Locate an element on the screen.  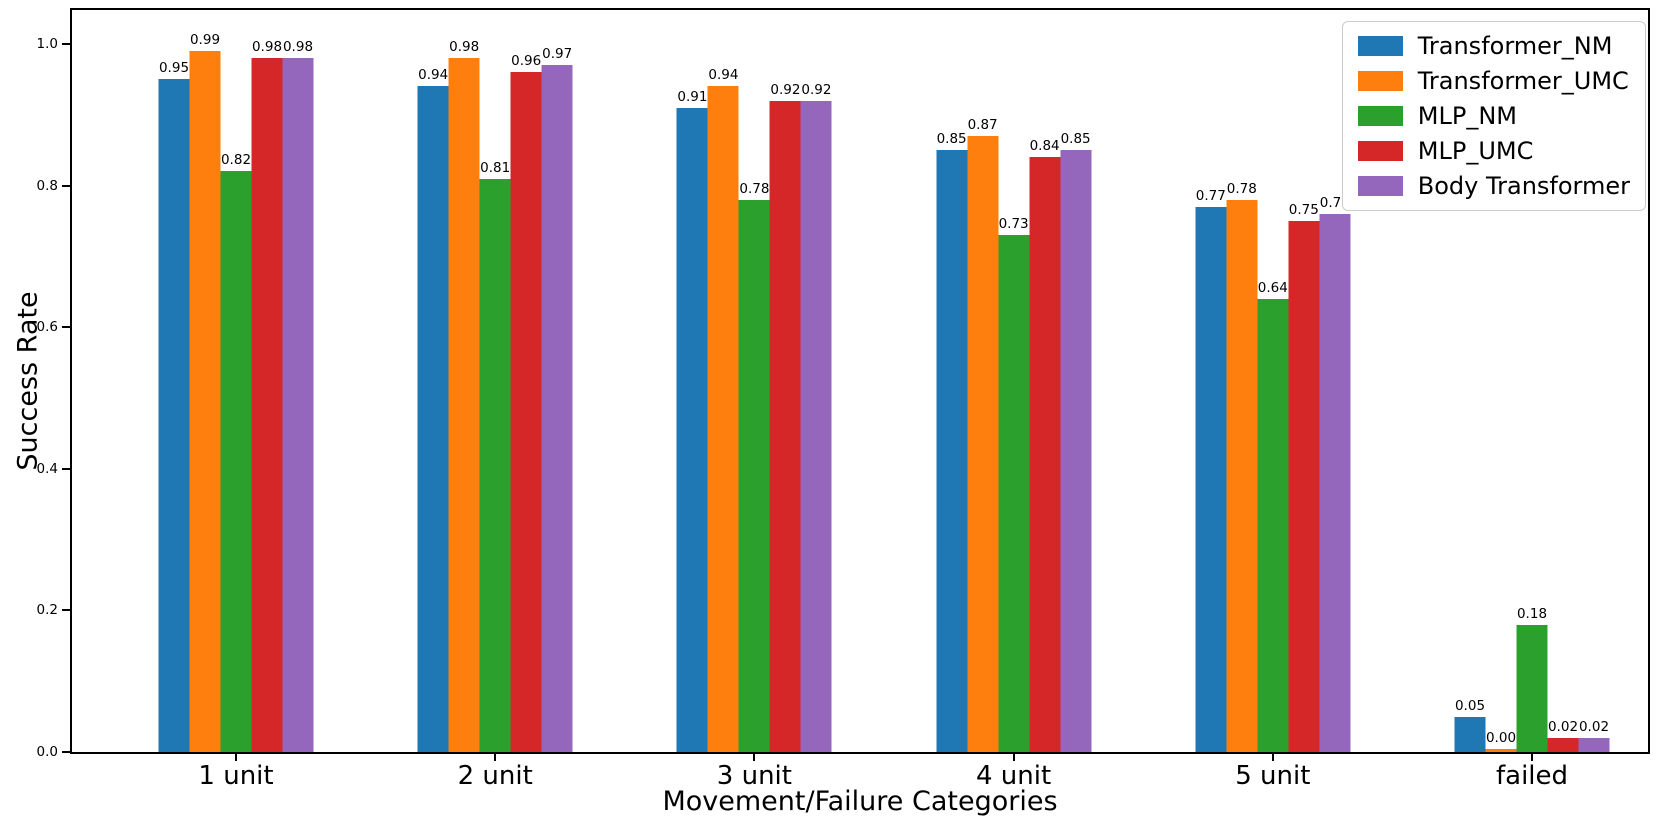
y-axis-tick-label: 0.6 is located at coordinates (47, 327).